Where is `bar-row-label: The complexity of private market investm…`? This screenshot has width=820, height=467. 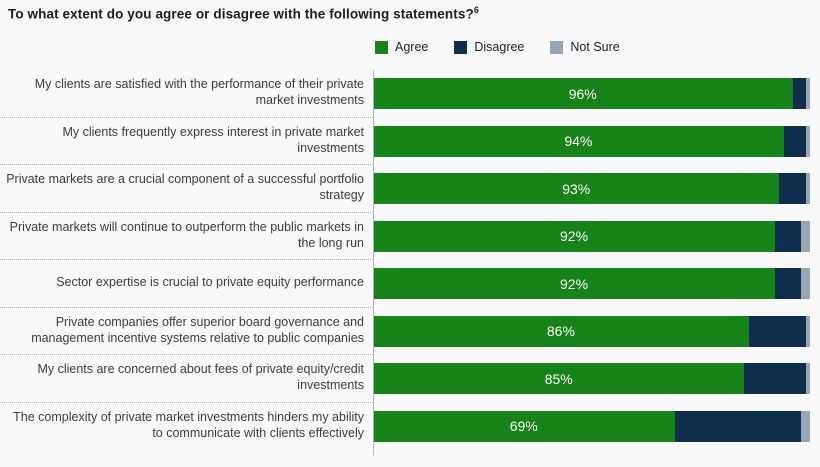
bar-row-label: The complexity of private market investm… is located at coordinates (188, 425).